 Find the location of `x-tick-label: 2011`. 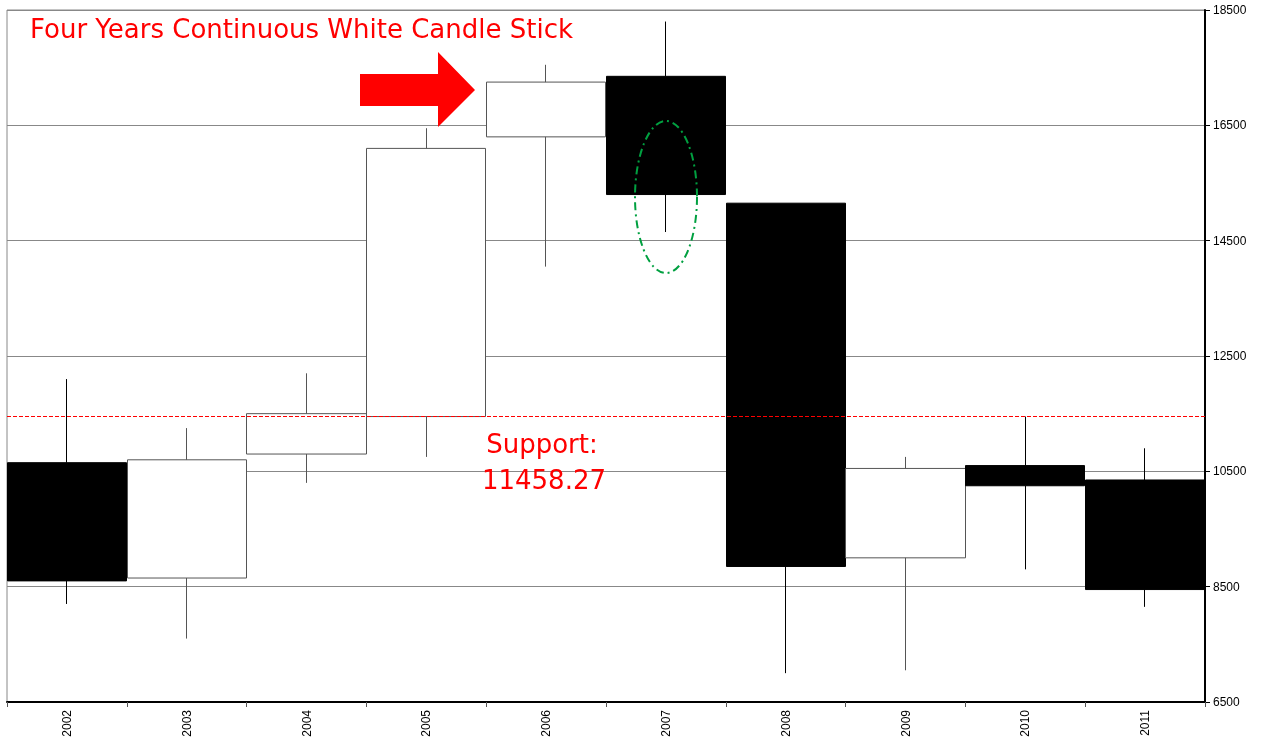

x-tick-label: 2011 is located at coordinates (1145, 722).